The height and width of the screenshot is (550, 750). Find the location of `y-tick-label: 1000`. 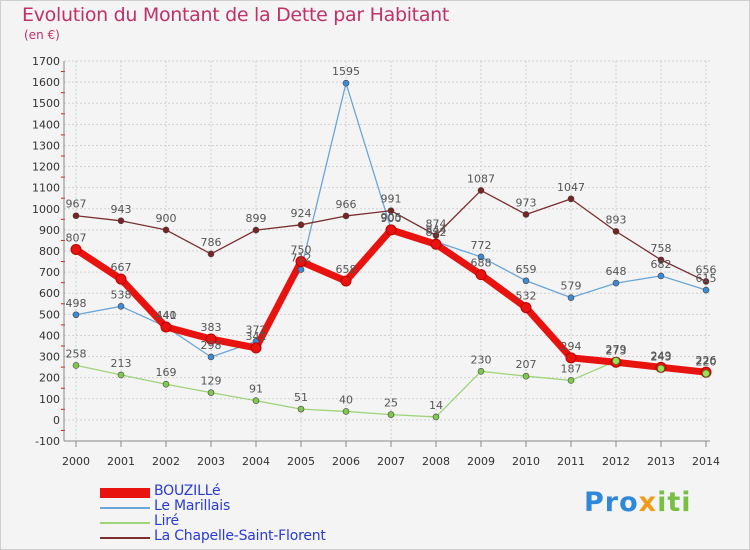

y-tick-label: 1000 is located at coordinates (46, 209).